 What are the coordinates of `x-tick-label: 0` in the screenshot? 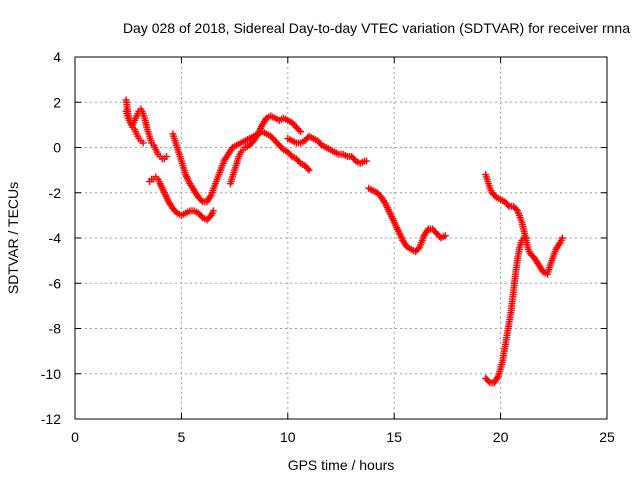 It's located at (75, 437).